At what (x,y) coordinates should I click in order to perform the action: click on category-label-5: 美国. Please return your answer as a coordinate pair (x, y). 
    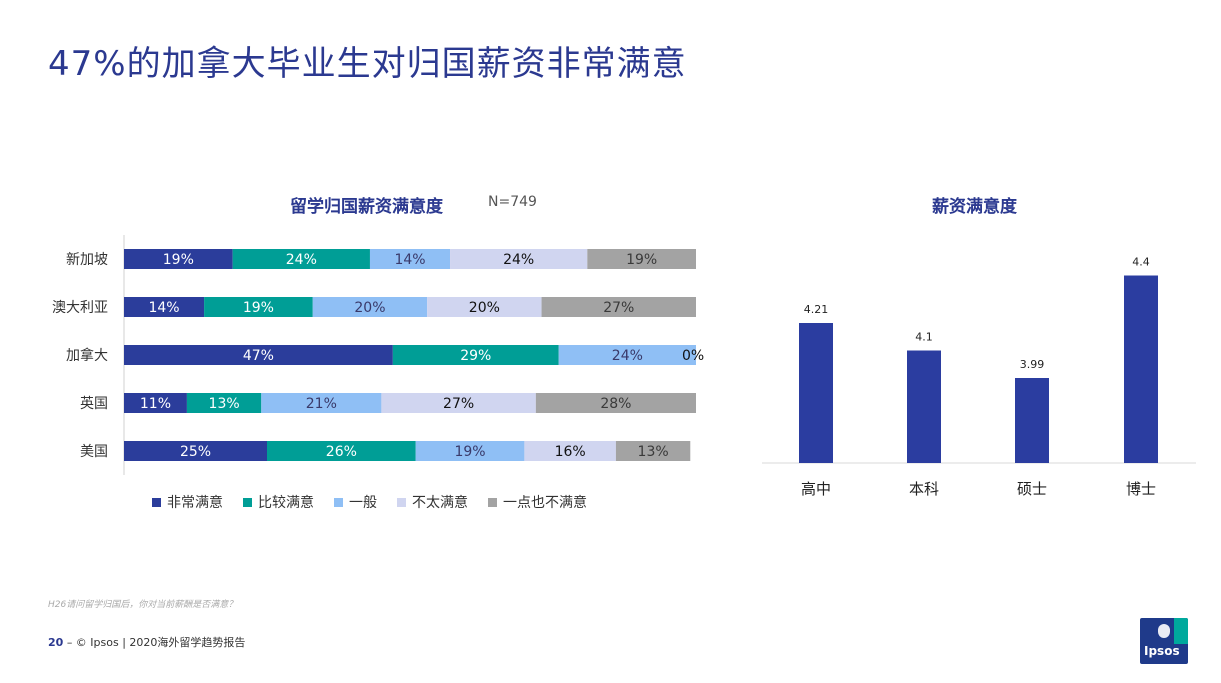
    Looking at the image, I should click on (94, 452).